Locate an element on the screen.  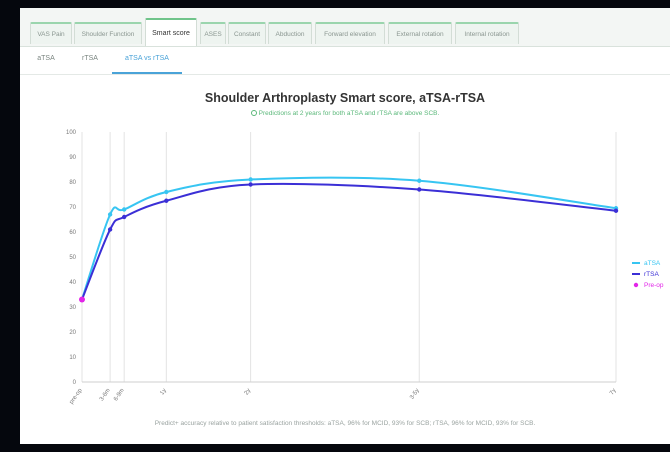
y-tick-label: 30 is located at coordinates (72, 308).